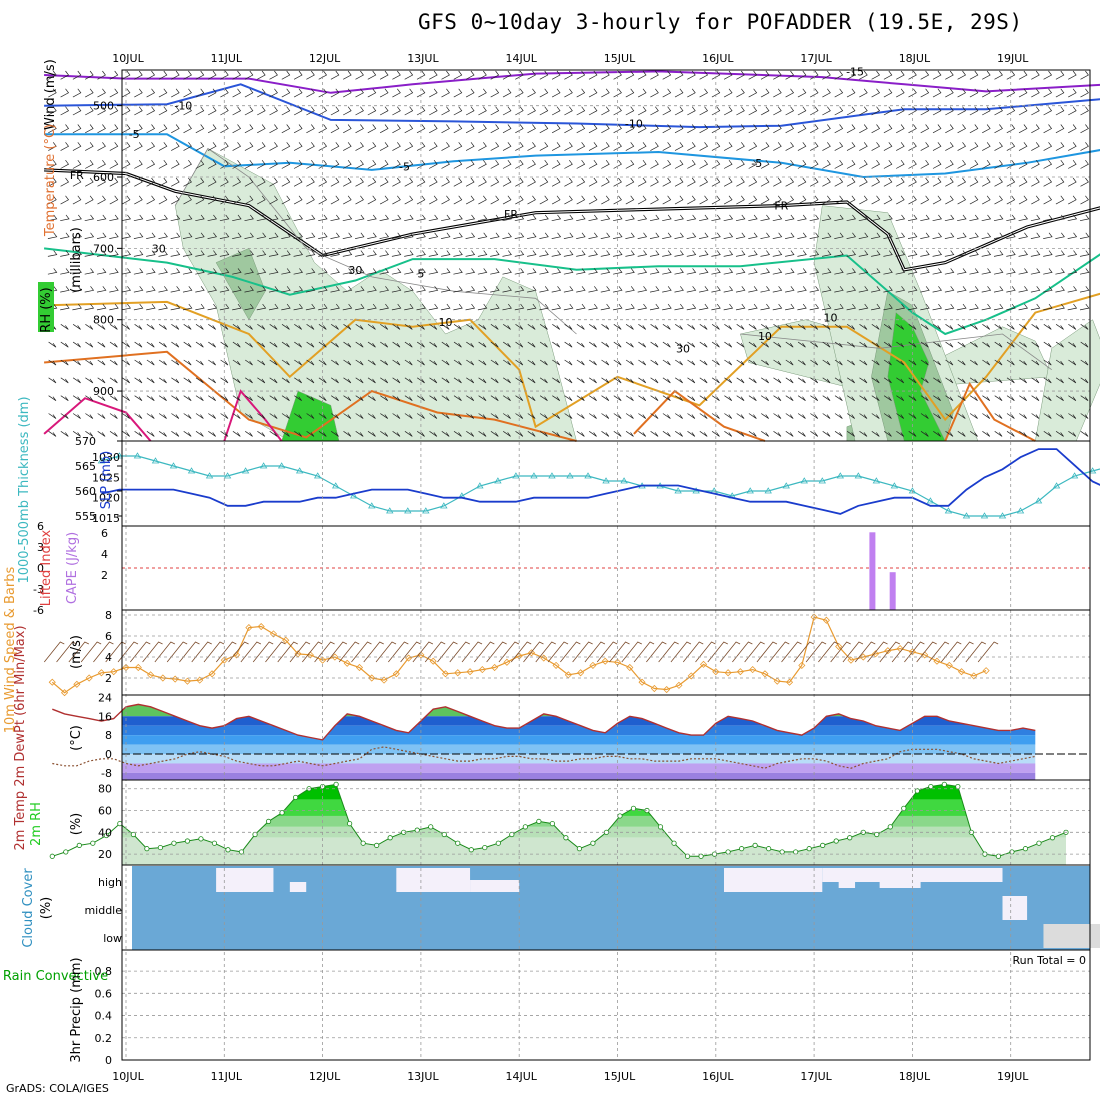 This screenshot has height=1100, width=1100. I want to click on temp-tick-label: -8, so click(106, 773).